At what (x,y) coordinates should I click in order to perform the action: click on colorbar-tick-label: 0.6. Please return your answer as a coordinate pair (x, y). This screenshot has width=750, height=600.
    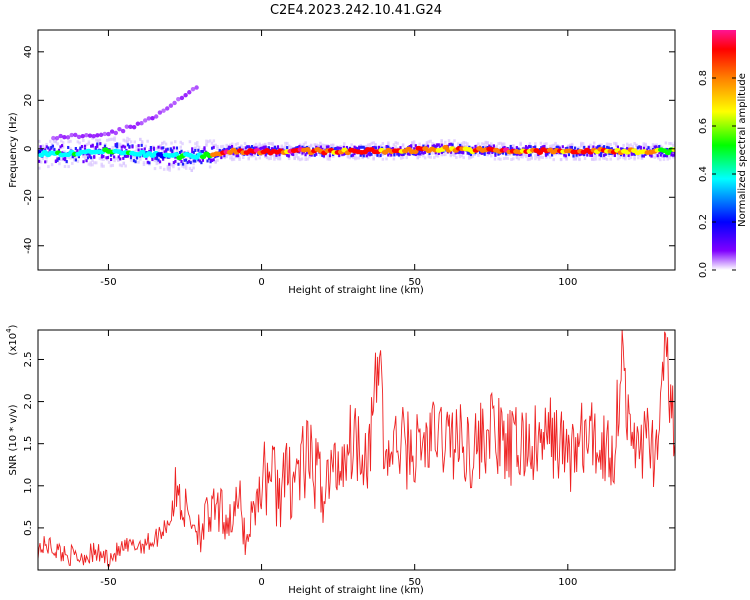
    Looking at the image, I should click on (703, 126).